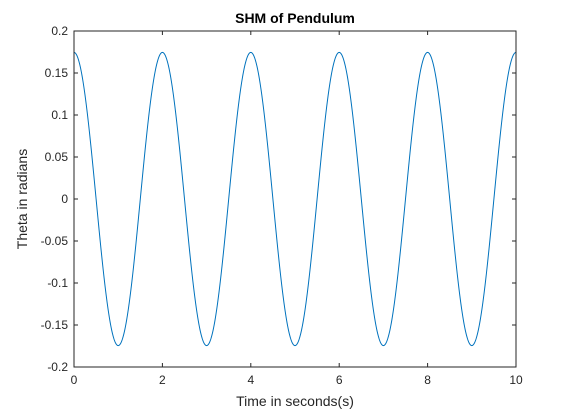  What do you see at coordinates (64, 199) in the screenshot?
I see `y-tick-label: 0` at bounding box center [64, 199].